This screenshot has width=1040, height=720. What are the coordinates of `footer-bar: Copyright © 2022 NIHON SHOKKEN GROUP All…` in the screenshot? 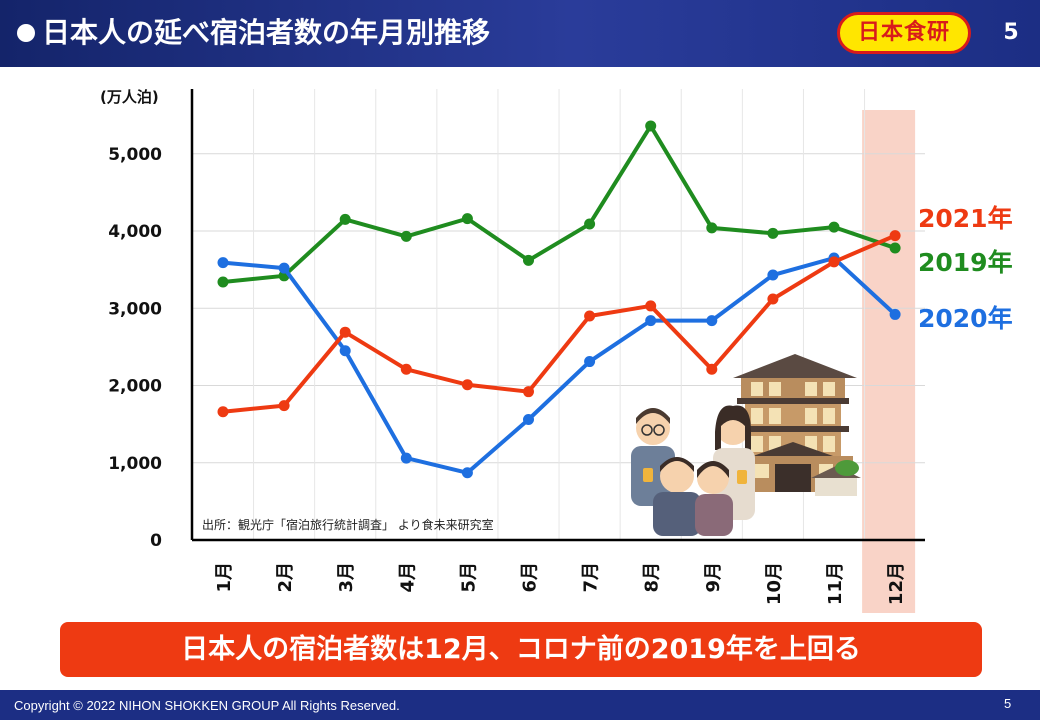 It's located at (520, 705).